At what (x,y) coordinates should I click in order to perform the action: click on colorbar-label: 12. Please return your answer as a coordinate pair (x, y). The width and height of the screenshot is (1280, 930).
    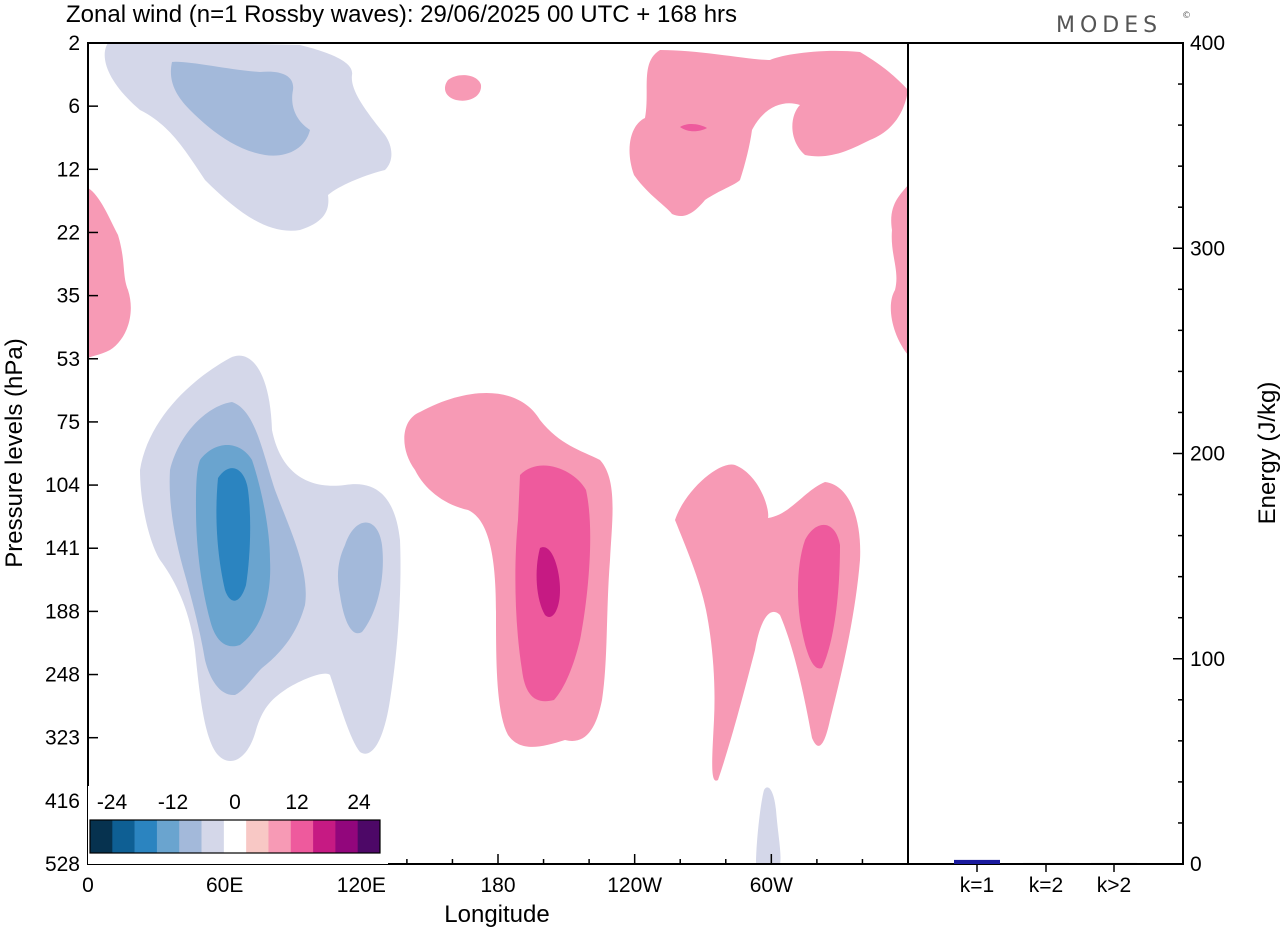
    Looking at the image, I should click on (296, 802).